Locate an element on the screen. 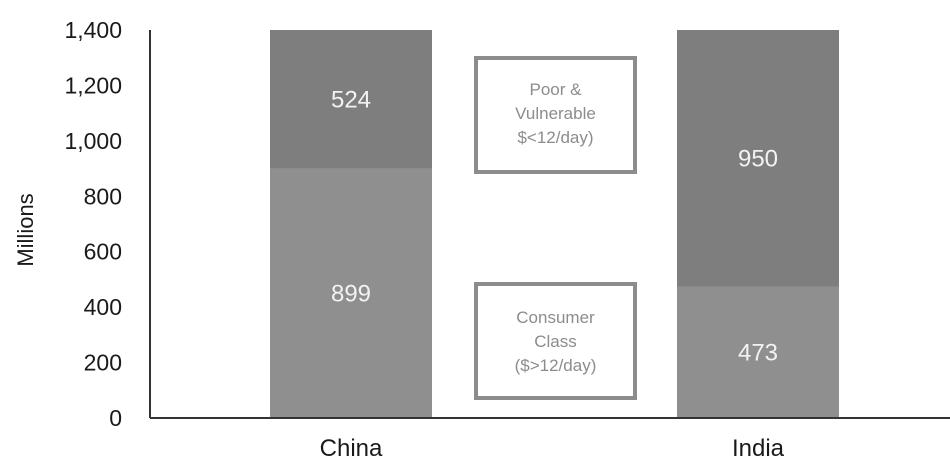 The height and width of the screenshot is (467, 950). y-axis-label: Millions is located at coordinates (25, 229).